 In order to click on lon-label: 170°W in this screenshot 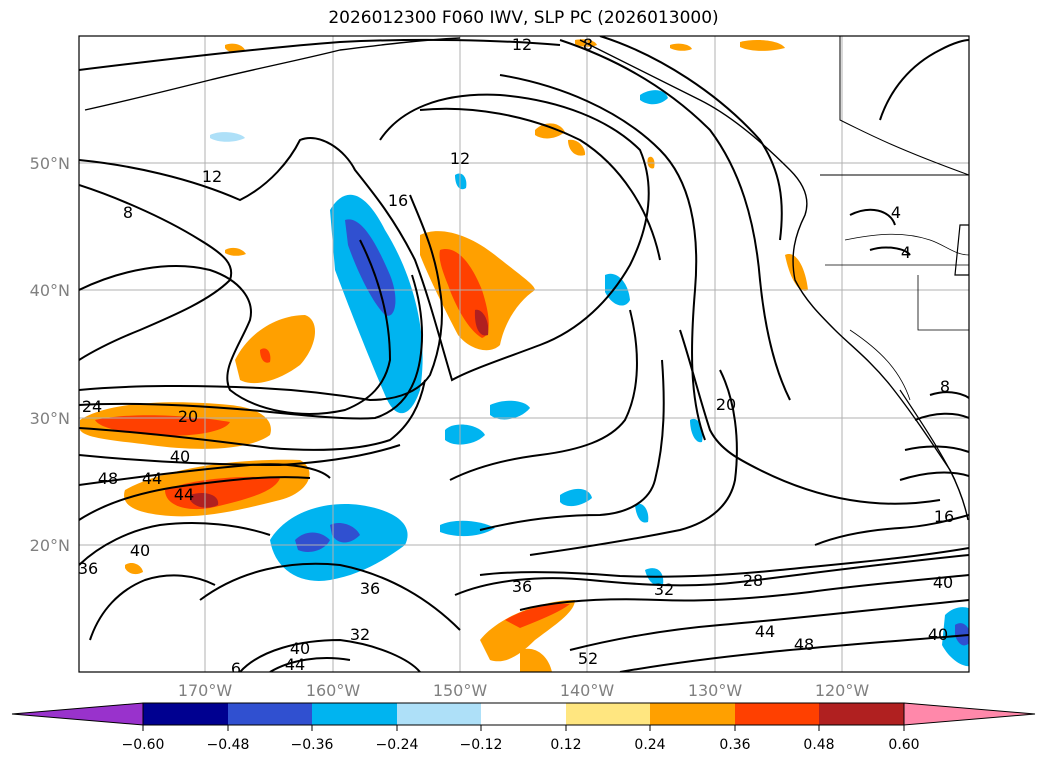, I will do `click(205, 690)`.